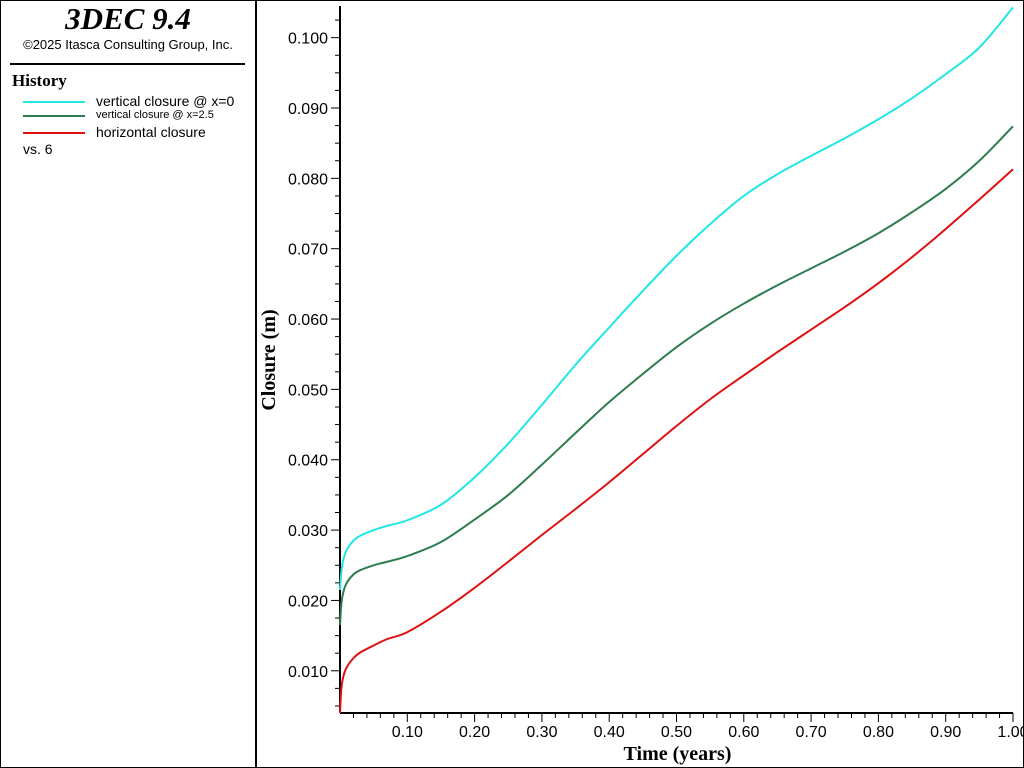 The image size is (1024, 768). What do you see at coordinates (541, 732) in the screenshot?
I see `x-tick-label: 0.30` at bounding box center [541, 732].